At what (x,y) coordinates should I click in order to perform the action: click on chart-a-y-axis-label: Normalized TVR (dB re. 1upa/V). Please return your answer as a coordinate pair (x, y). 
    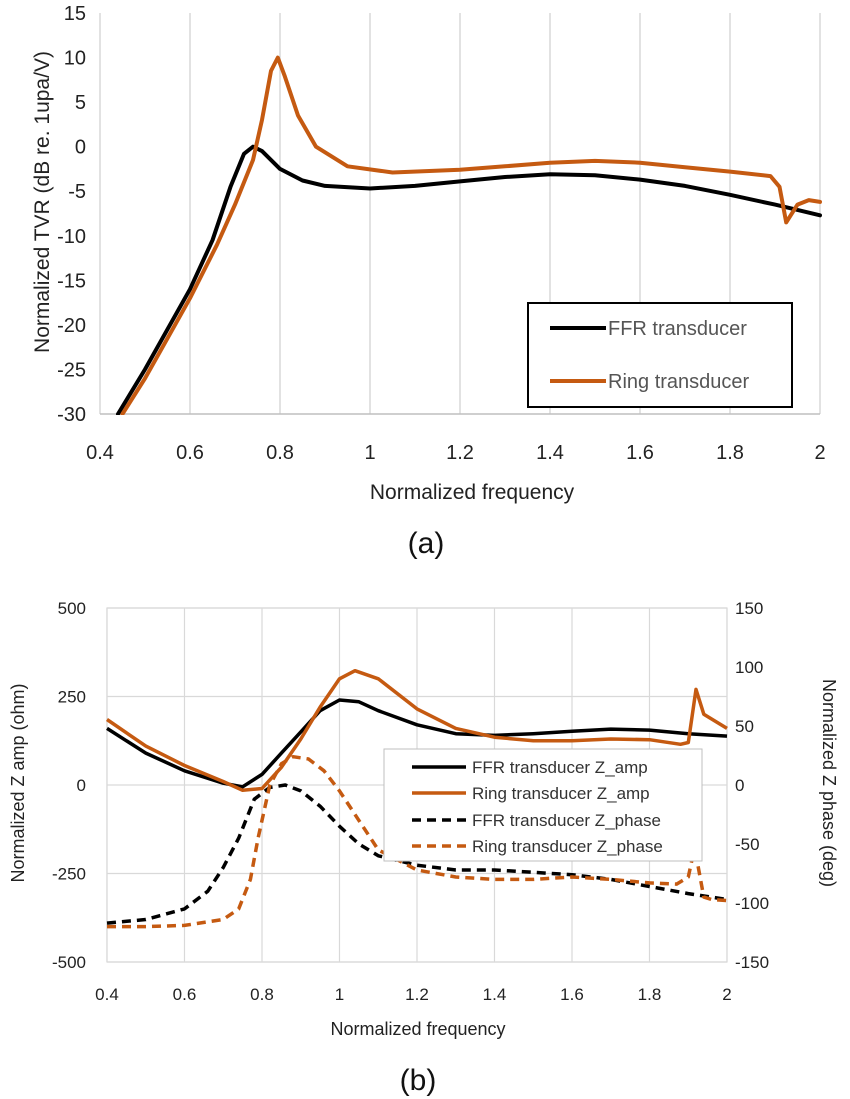
    Looking at the image, I should click on (42, 202).